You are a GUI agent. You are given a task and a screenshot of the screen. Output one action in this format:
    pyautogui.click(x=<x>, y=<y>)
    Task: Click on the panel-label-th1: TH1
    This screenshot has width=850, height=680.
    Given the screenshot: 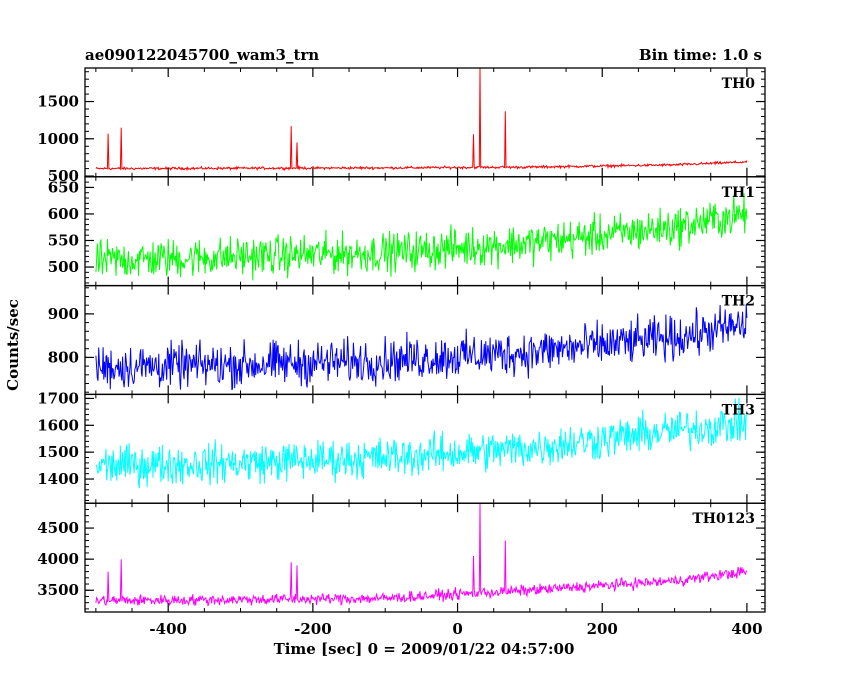 What is the action you would take?
    pyautogui.click(x=738, y=193)
    